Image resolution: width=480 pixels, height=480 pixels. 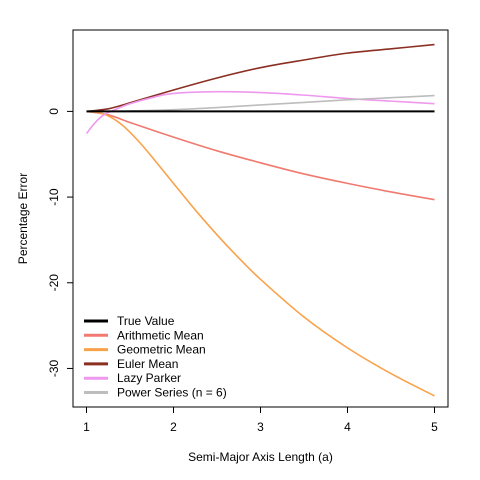 What do you see at coordinates (54, 111) in the screenshot?
I see `y-tick-label: 0` at bounding box center [54, 111].